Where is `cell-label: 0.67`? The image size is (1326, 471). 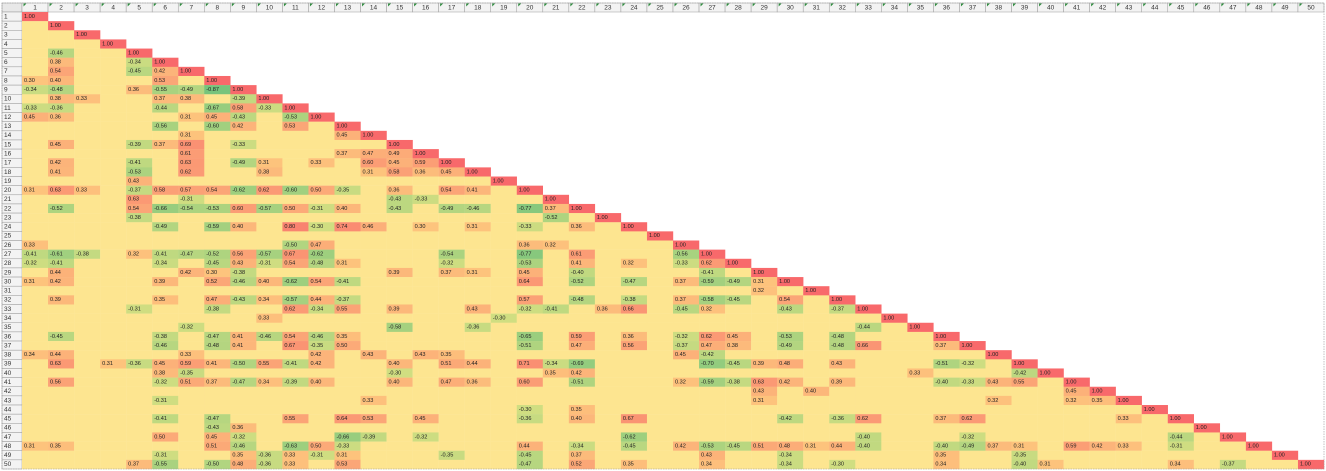 cell-label: 0.67 is located at coordinates (628, 419).